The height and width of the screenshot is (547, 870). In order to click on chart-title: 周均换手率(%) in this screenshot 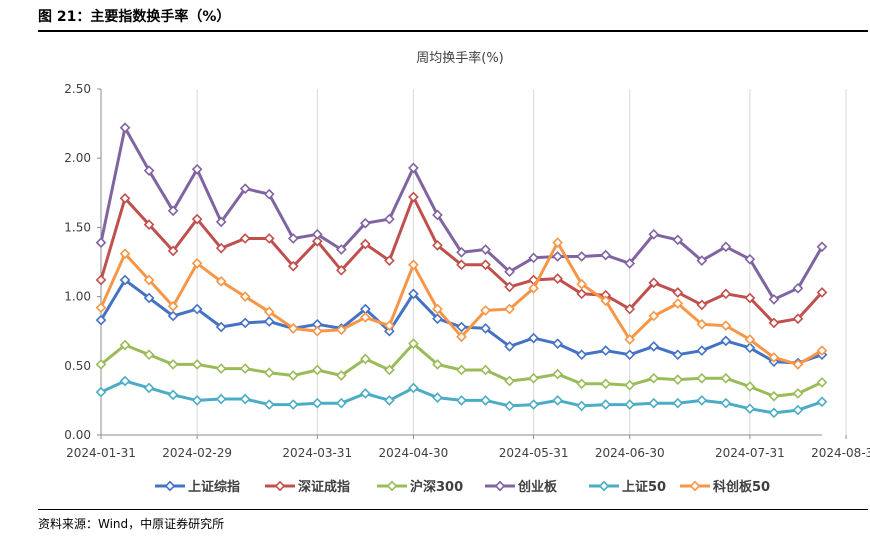, I will do `click(460, 58)`.